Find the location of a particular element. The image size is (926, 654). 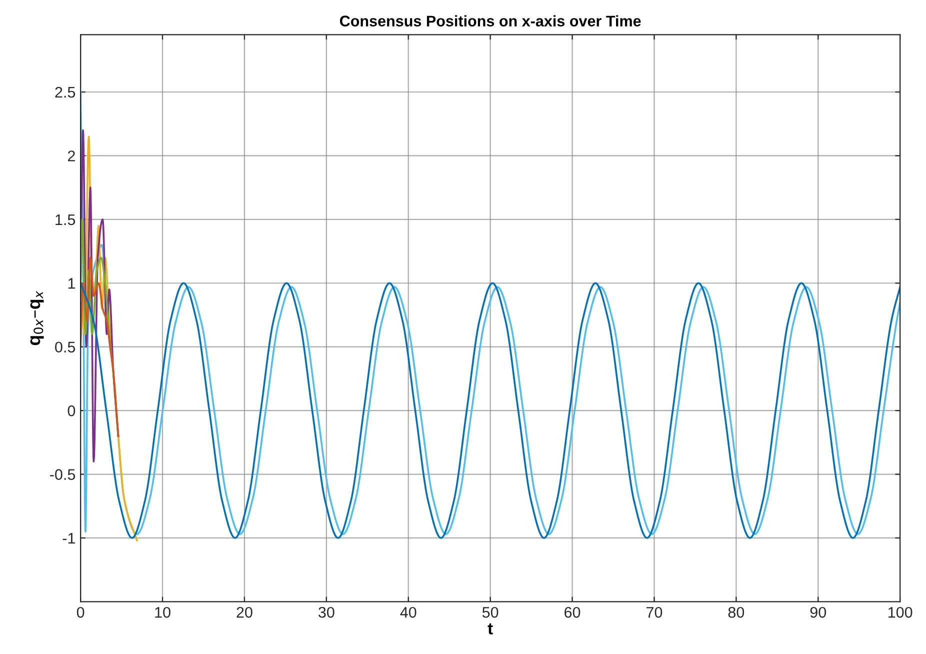

x-tick-label: 70 is located at coordinates (654, 612).